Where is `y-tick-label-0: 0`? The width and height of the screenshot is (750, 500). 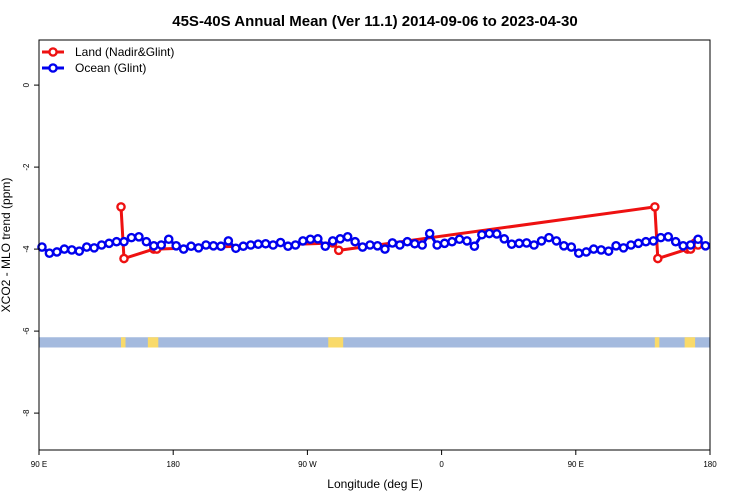
y-tick-label-0: 0 is located at coordinates (26, 84).